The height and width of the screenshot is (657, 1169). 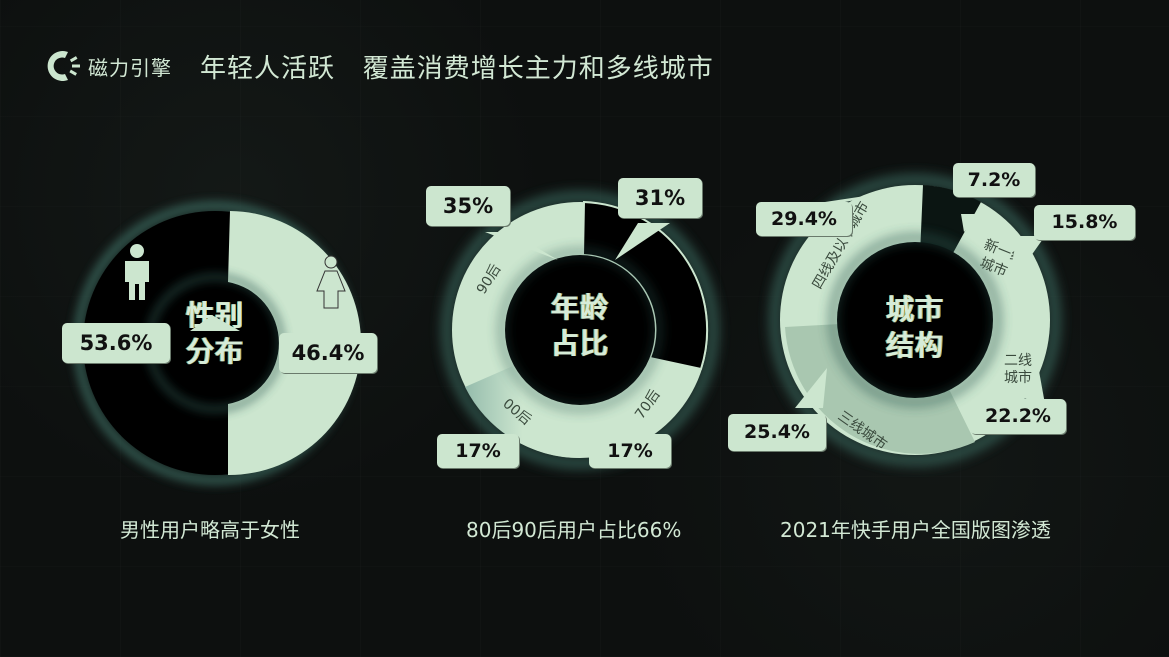 I want to click on brand-name: 磁力引擎, so click(x=130, y=67).